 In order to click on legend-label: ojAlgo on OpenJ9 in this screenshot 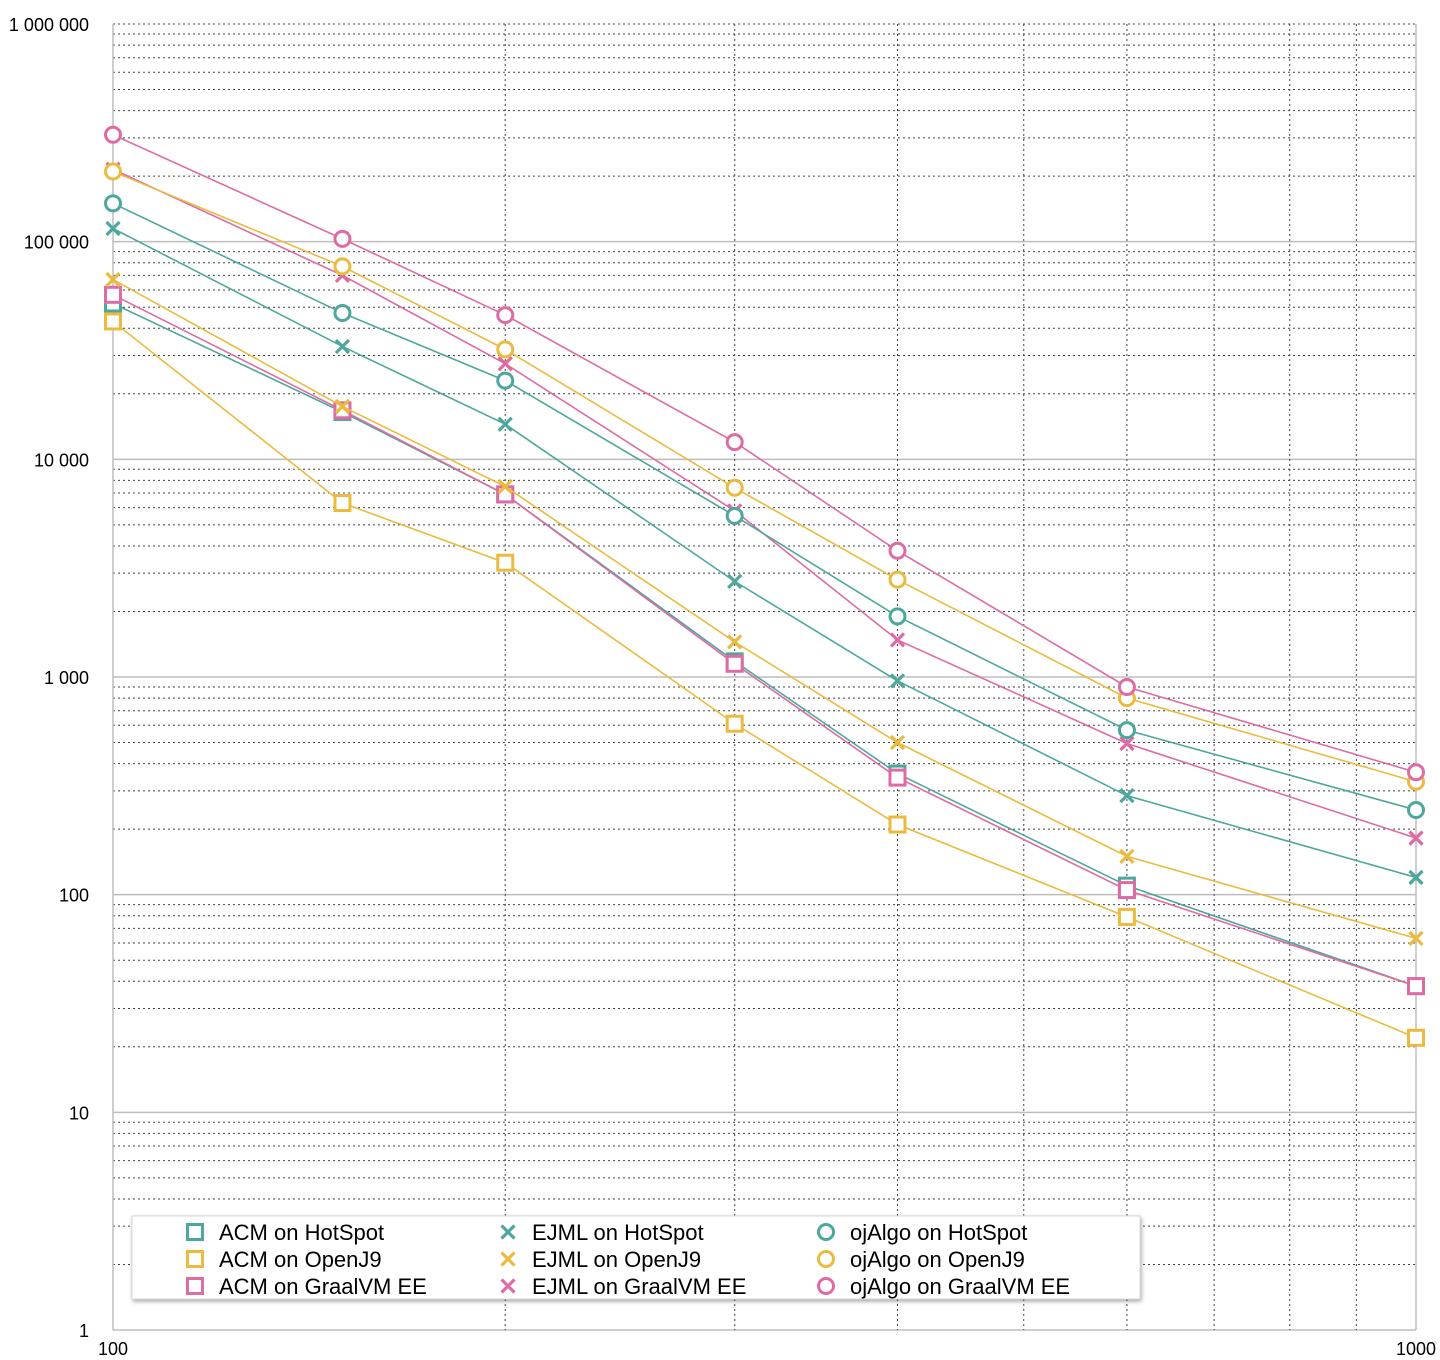, I will do `click(937, 1259)`.